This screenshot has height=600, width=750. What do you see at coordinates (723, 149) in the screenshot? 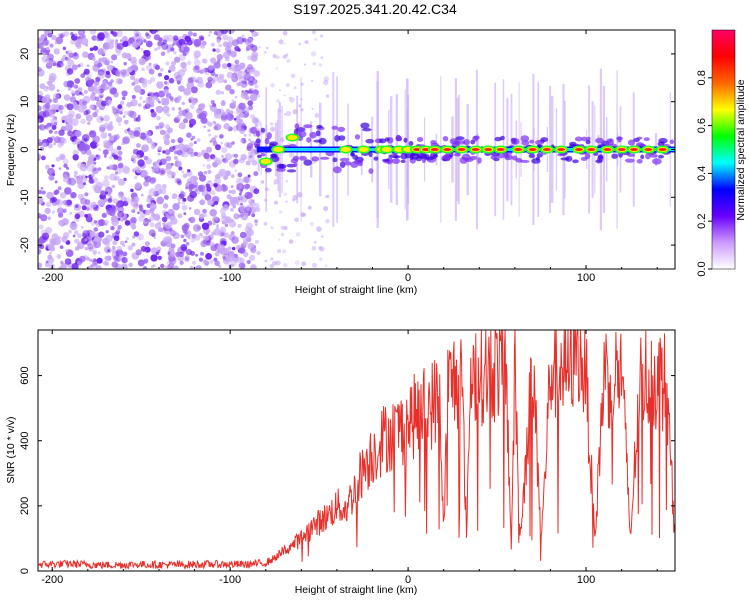
I see `colorbar-bar` at bounding box center [723, 149].